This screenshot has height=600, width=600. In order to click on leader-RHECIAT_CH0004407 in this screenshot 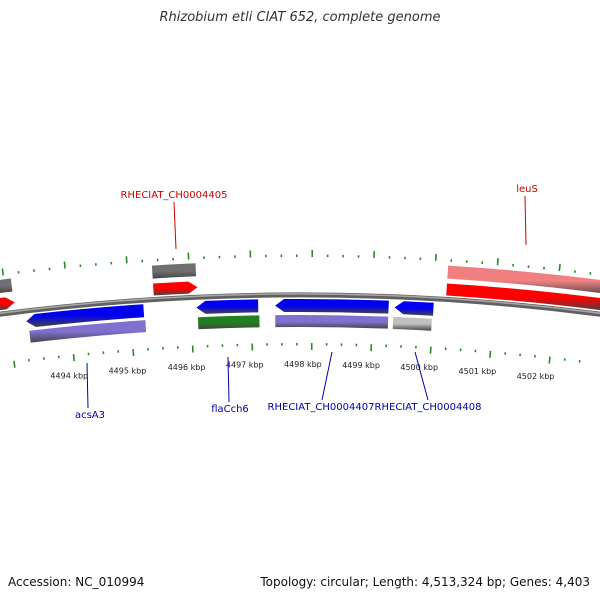, I will do `click(327, 376)`.